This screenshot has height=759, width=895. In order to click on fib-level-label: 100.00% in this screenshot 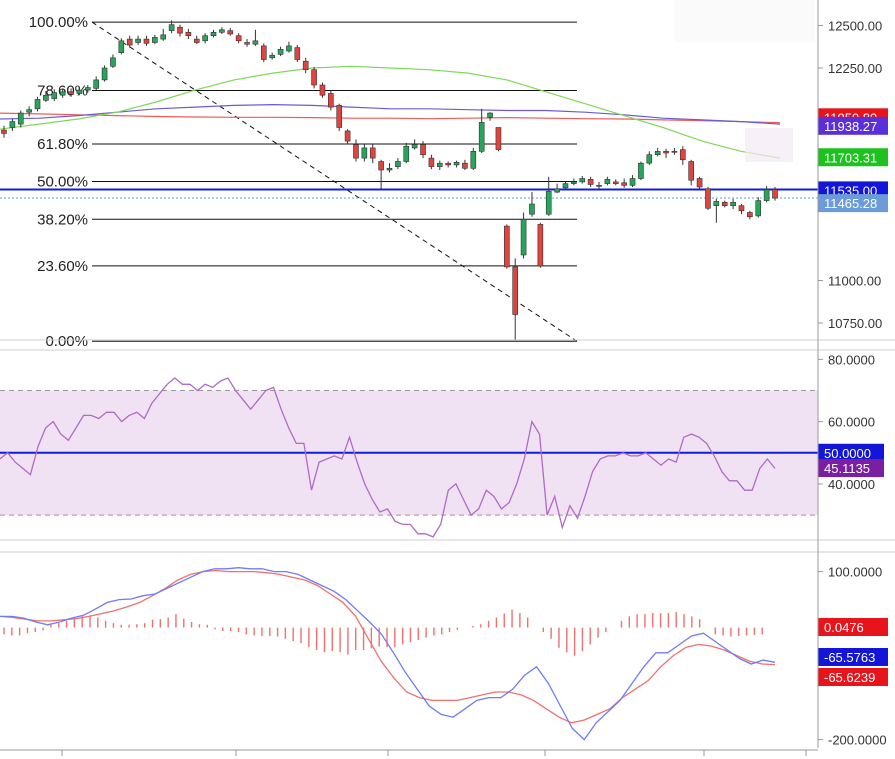, I will do `click(58, 22)`.